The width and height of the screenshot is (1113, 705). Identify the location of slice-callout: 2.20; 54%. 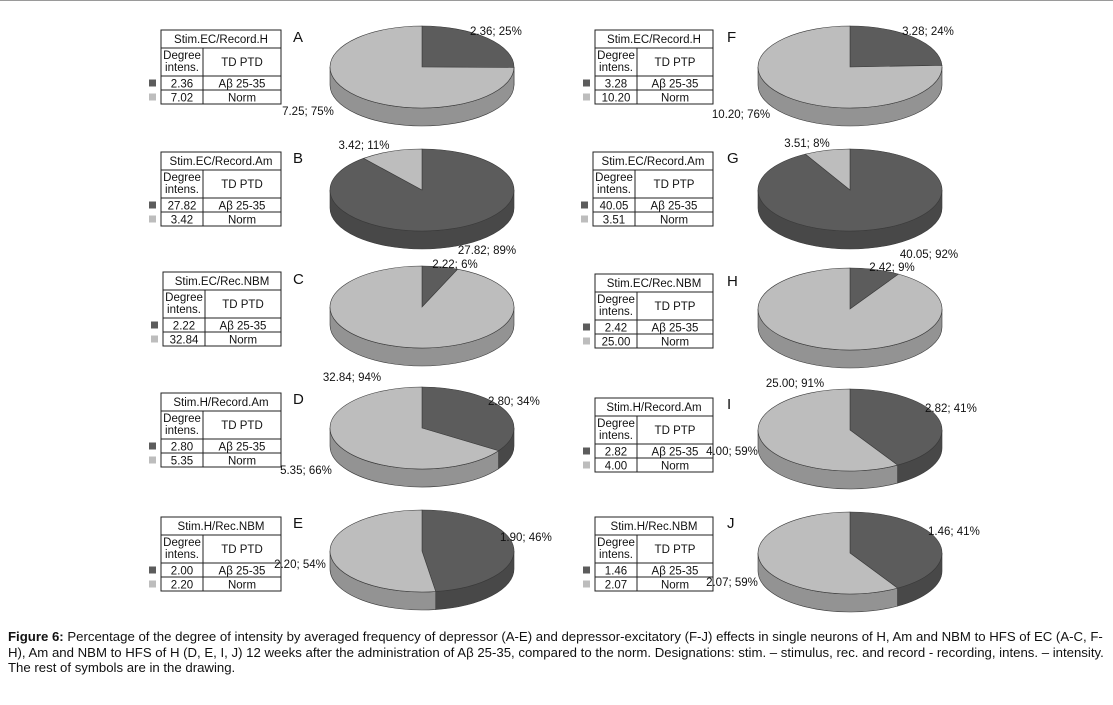
(300, 565).